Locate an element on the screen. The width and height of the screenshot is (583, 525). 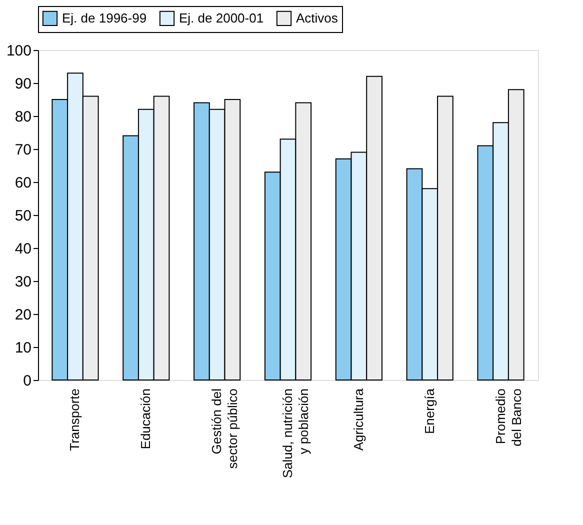
x-tick-label: Educación is located at coordinates (146, 419).